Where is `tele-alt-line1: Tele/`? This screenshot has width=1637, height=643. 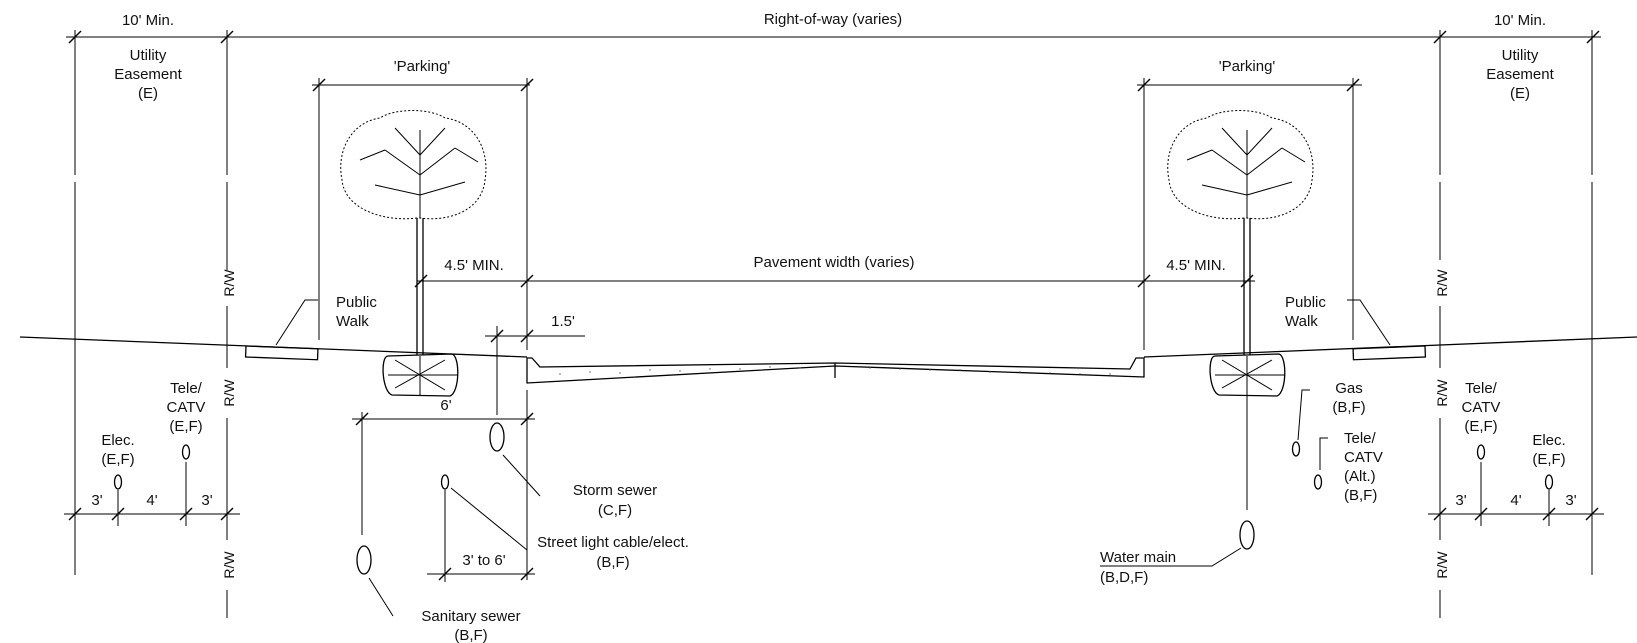
tele-alt-line1: Tele/ is located at coordinates (1360, 438).